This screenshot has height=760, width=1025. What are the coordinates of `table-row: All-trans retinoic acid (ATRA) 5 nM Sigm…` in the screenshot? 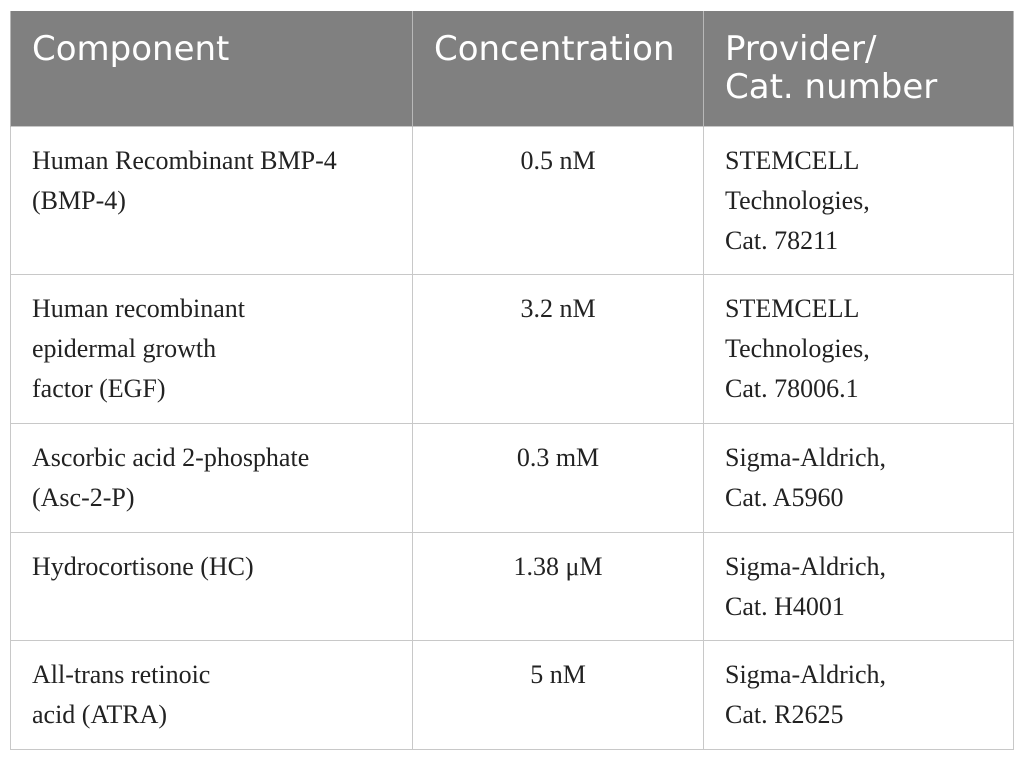 It's located at (512, 694).